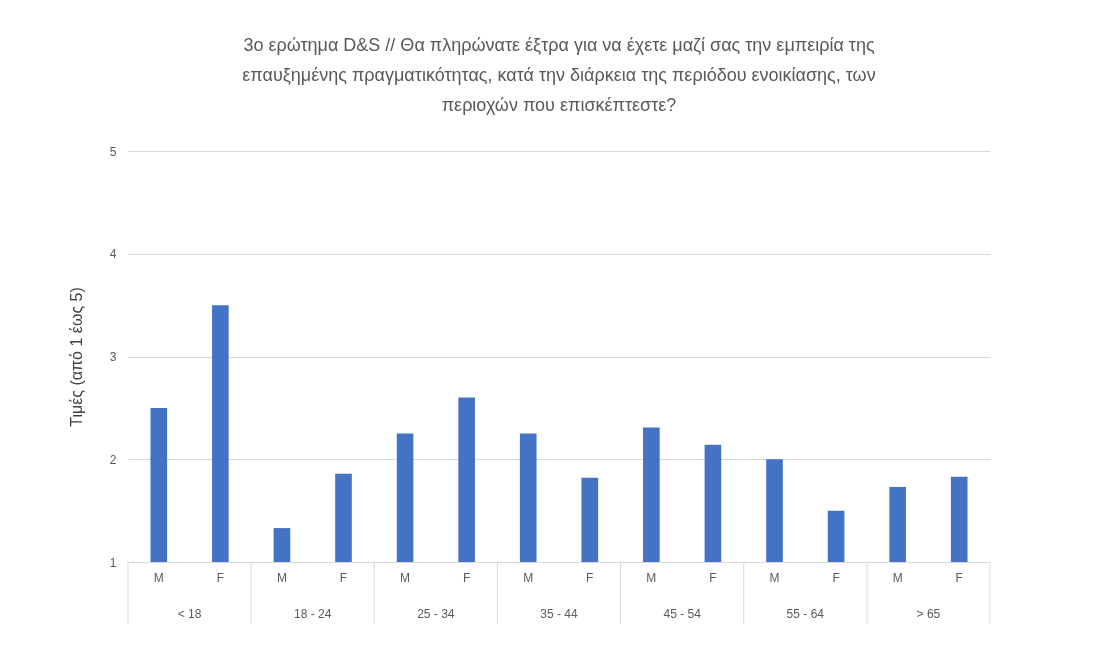  I want to click on text: 35 - 44, so click(559, 614).